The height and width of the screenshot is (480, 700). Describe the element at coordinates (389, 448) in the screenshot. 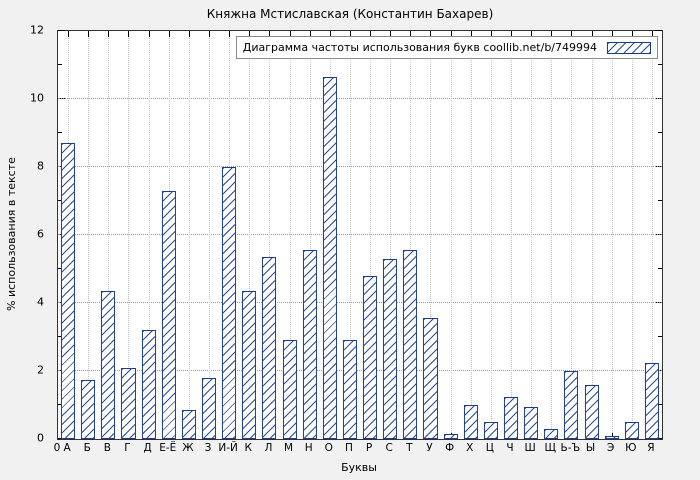

I see `x-tick-label: С` at that location.